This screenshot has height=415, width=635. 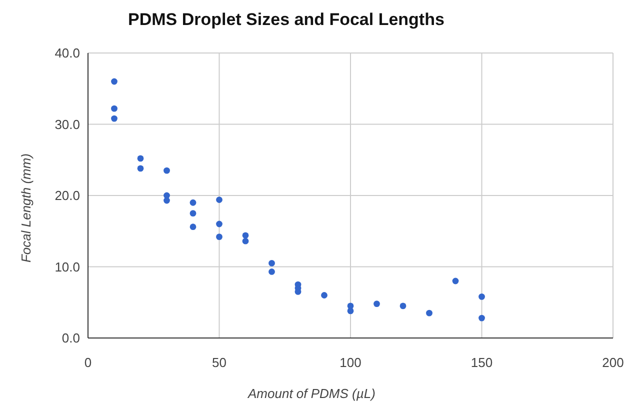 What do you see at coordinates (67, 53) in the screenshot?
I see `y-tick-label: 40.0` at bounding box center [67, 53].